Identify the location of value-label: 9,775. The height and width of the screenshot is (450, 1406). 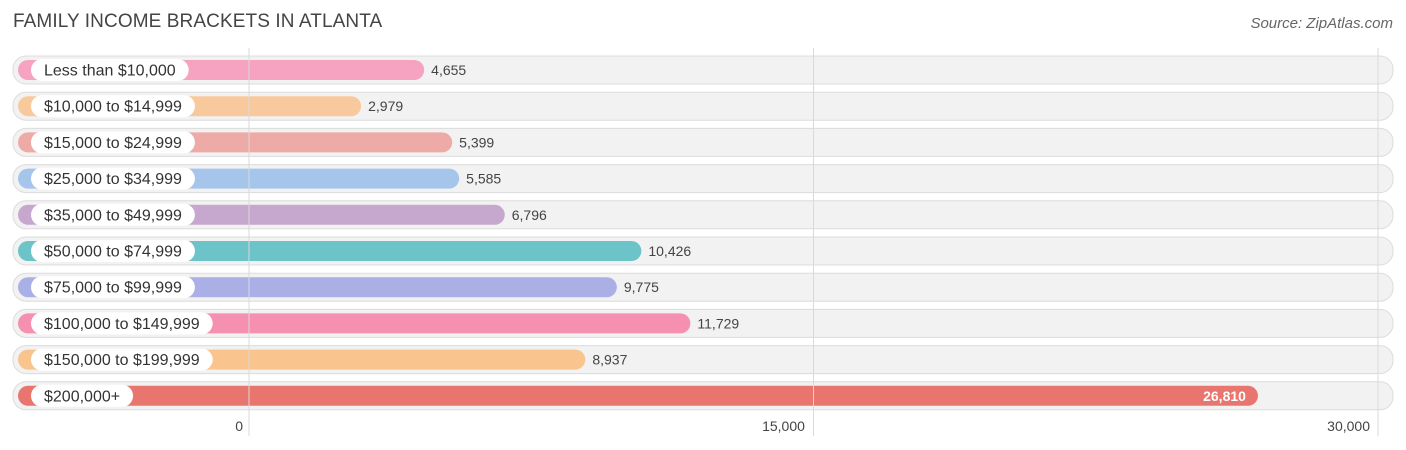
(641, 287).